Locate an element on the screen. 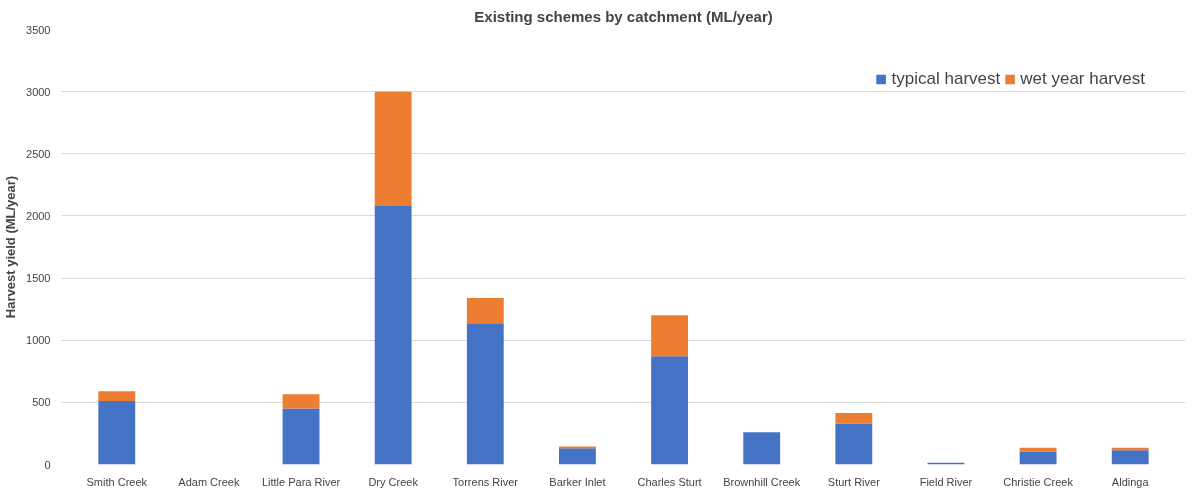 This screenshot has width=1203, height=501. legend-label: wet year harvest is located at coordinates (1082, 79).